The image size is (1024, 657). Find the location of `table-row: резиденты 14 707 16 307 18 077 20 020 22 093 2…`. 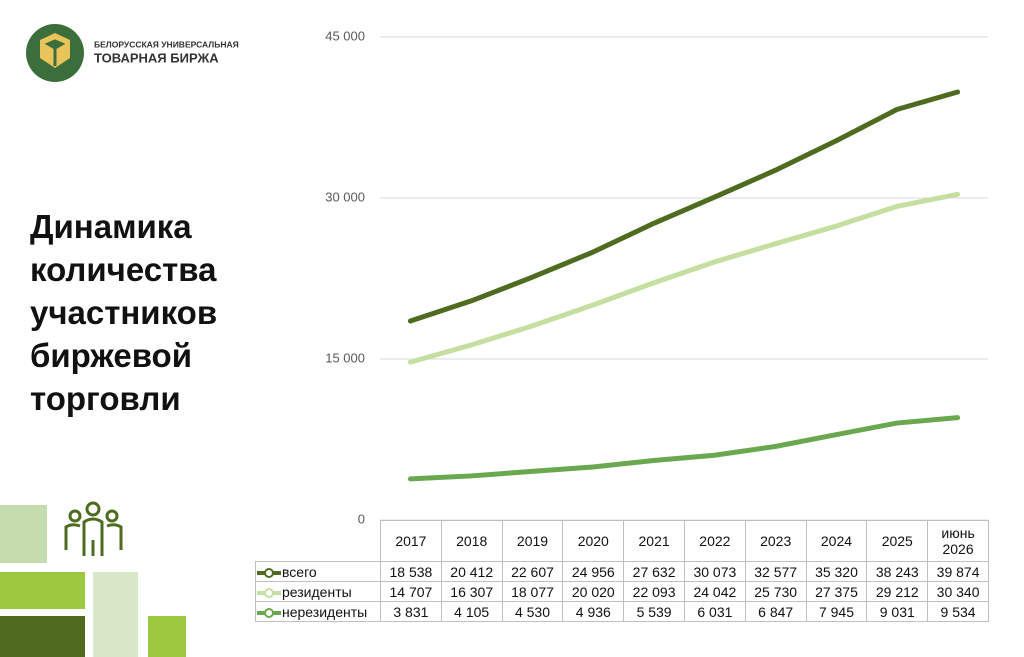

table-row: резиденты 14 707 16 307 18 077 20 020 22 093 2… is located at coordinates (622, 591).